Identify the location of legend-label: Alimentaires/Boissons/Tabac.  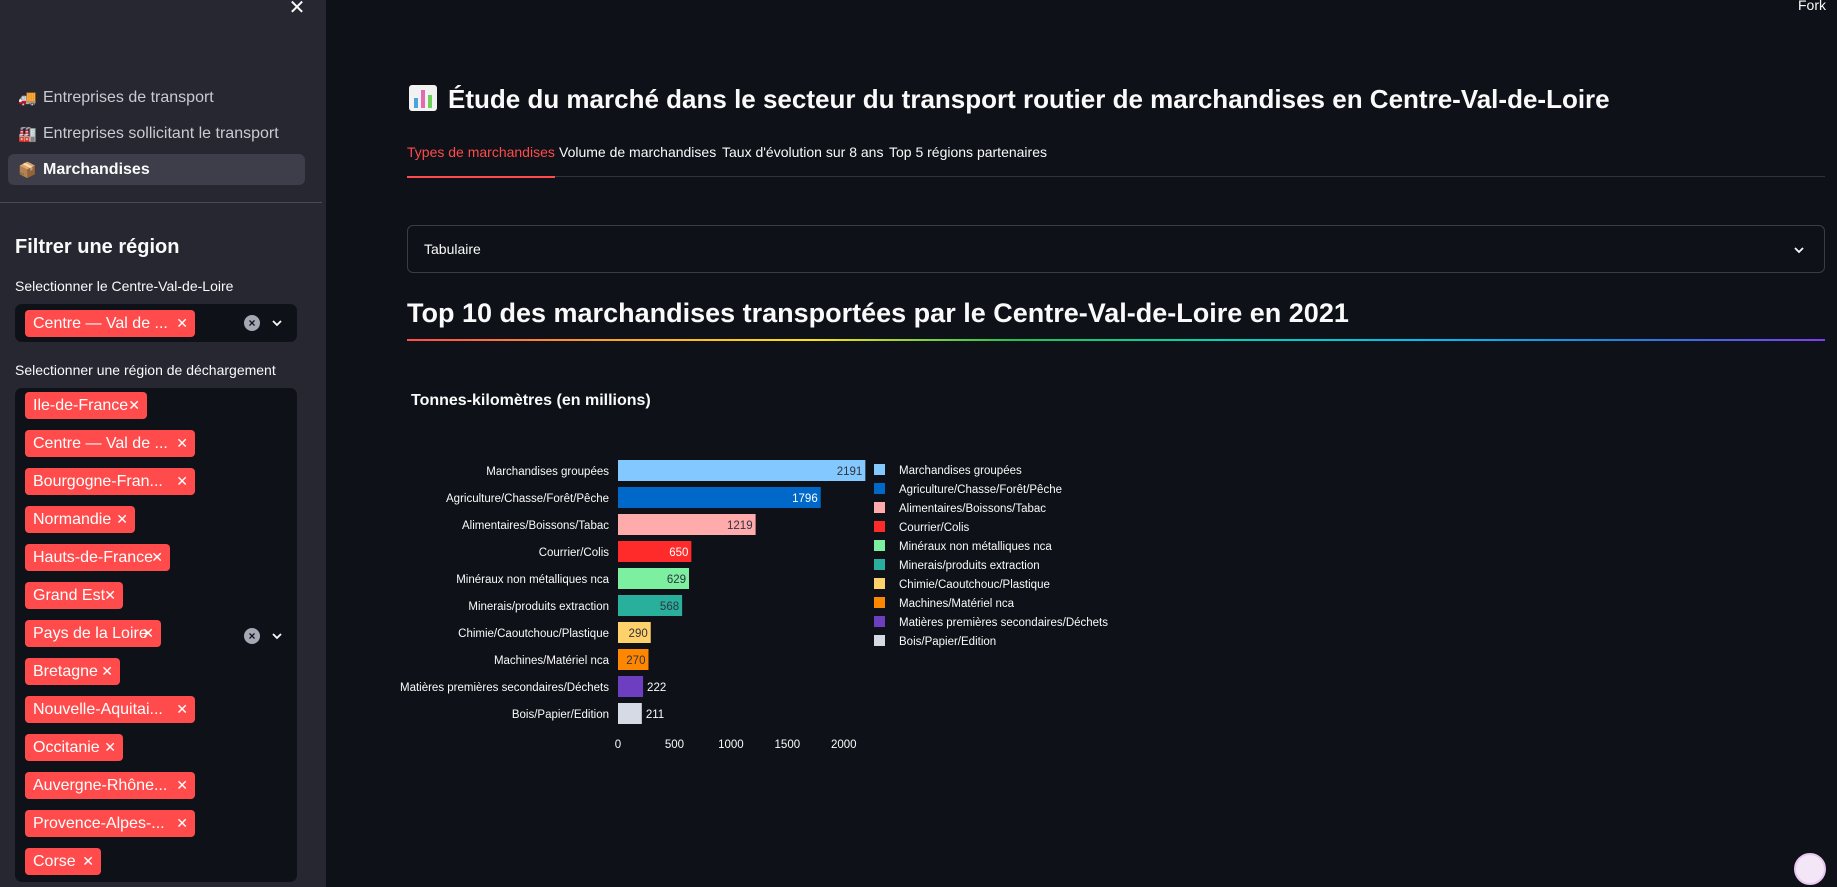
(972, 509).